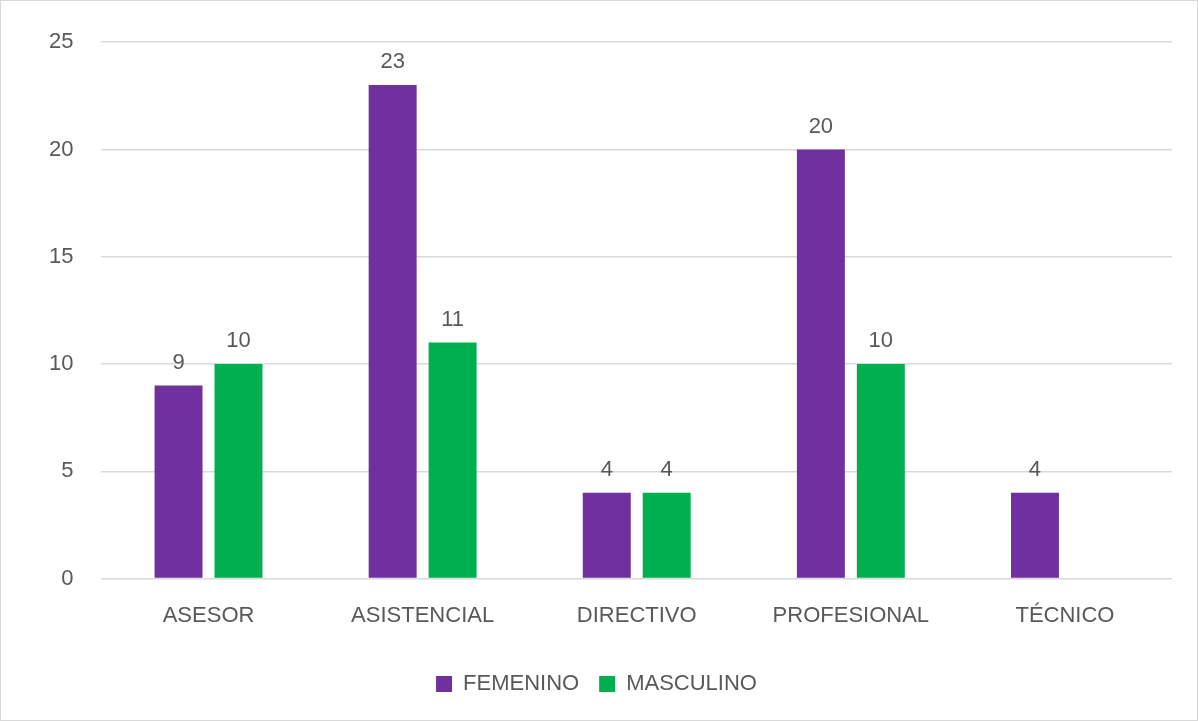 This screenshot has width=1198, height=721. I want to click on x-tick-label: DIRECTIVO, so click(636, 614).